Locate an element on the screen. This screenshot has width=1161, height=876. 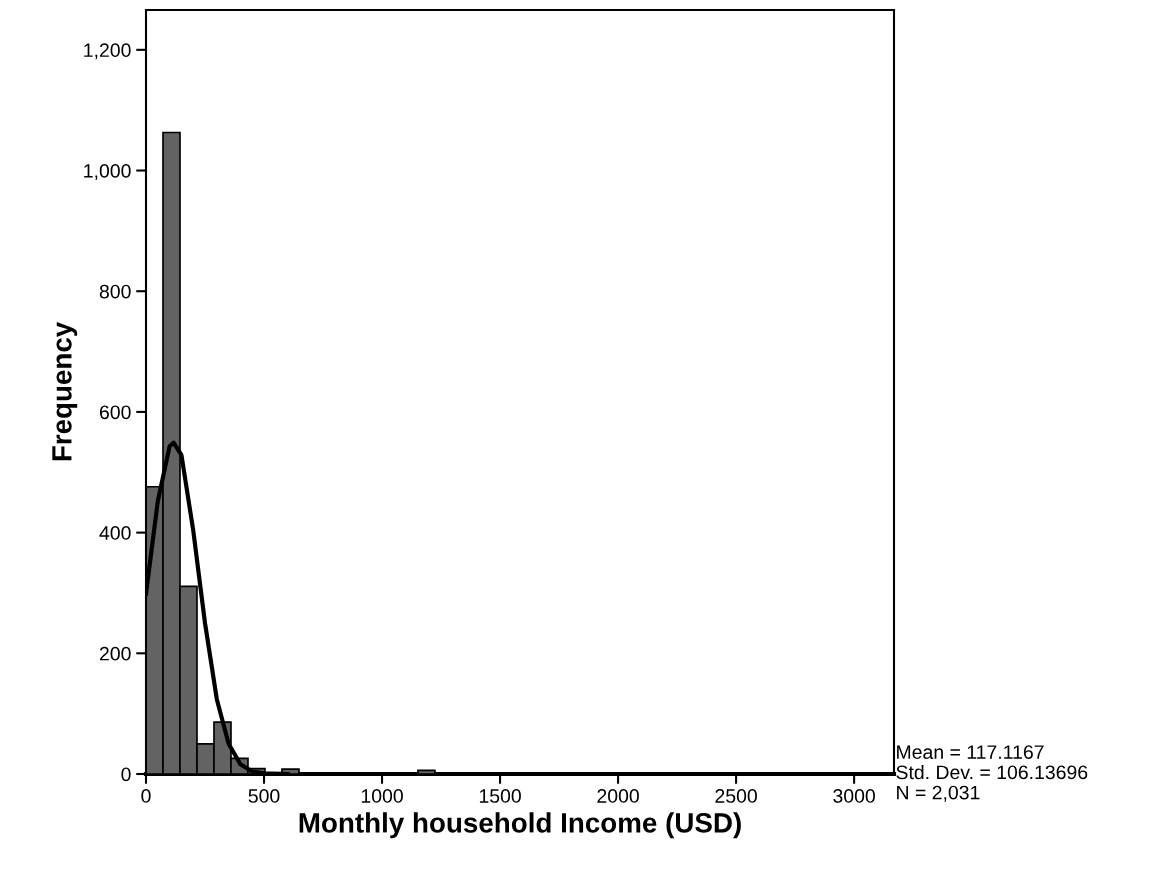
x-tick-label: 500 is located at coordinates (264, 796).